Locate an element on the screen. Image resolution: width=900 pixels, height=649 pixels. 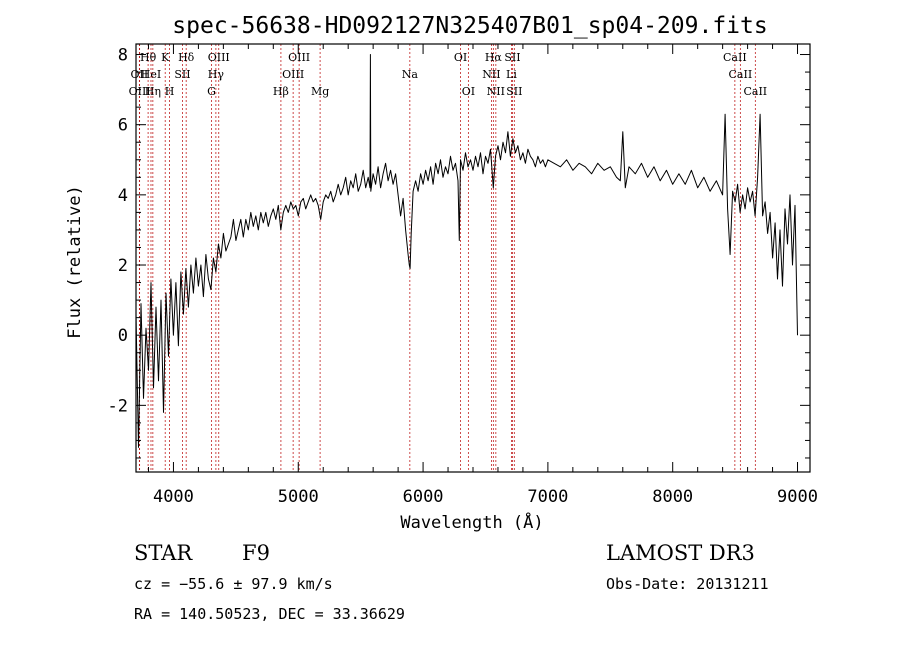
line-label: G is located at coordinates (211, 91).